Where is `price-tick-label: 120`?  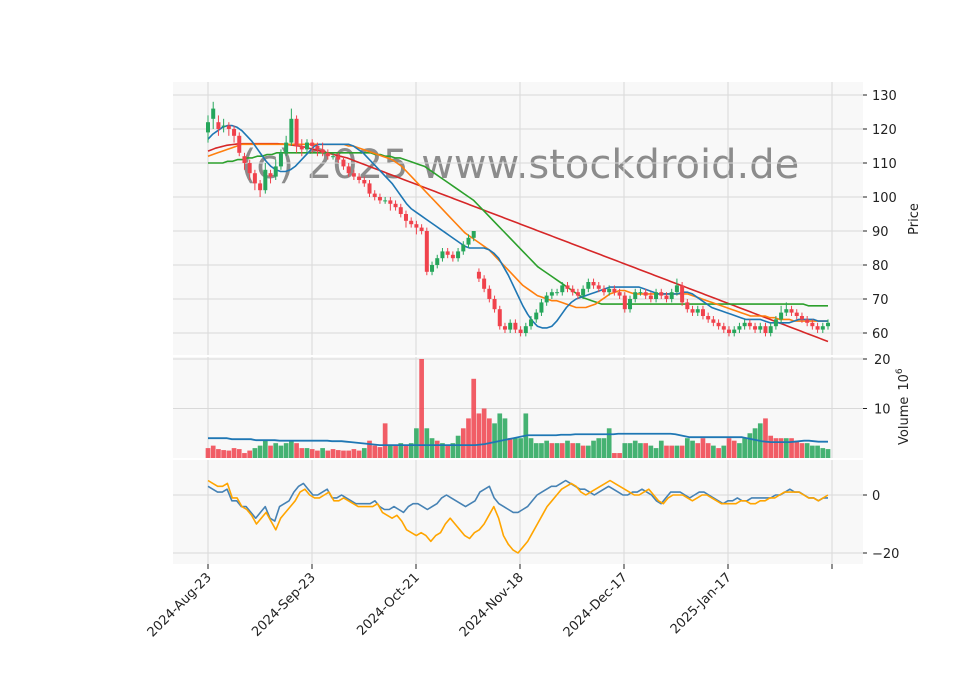
price-tick-label: 120 is located at coordinates (884, 130).